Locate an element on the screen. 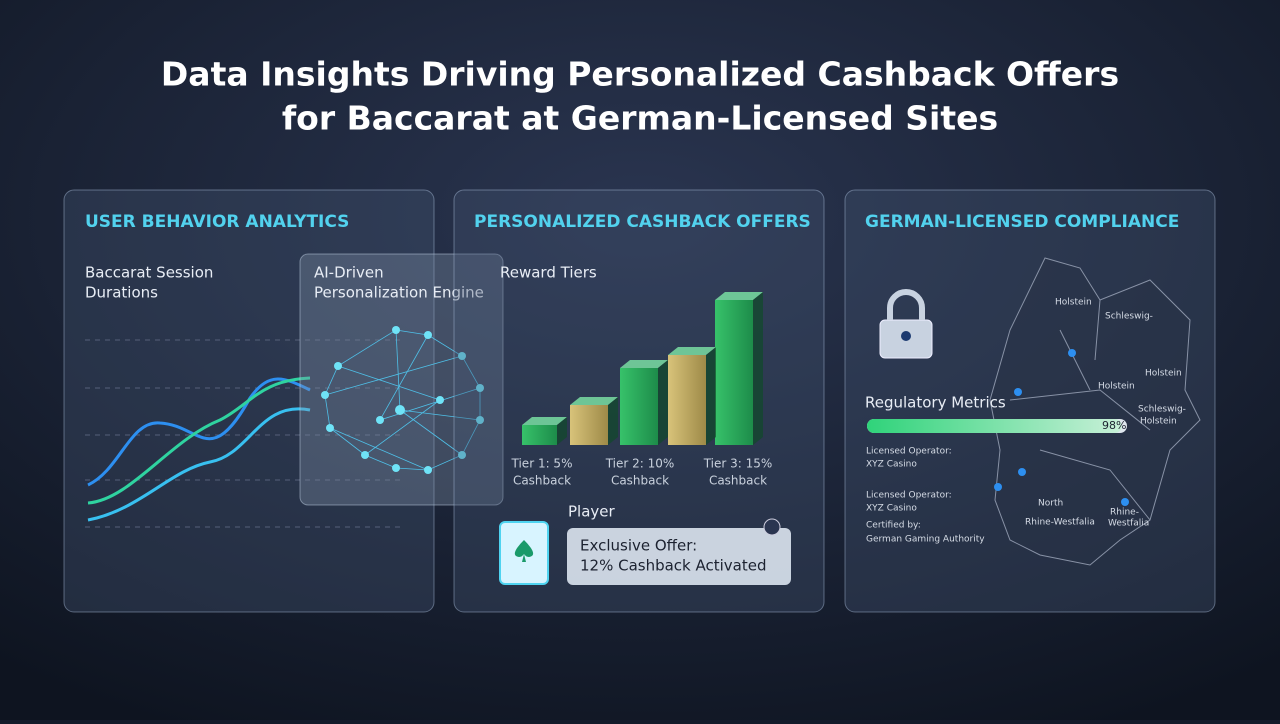 The height and width of the screenshot is (724, 1280). title: for Baccarat at German-Licensed Sites is located at coordinates (640, 118).